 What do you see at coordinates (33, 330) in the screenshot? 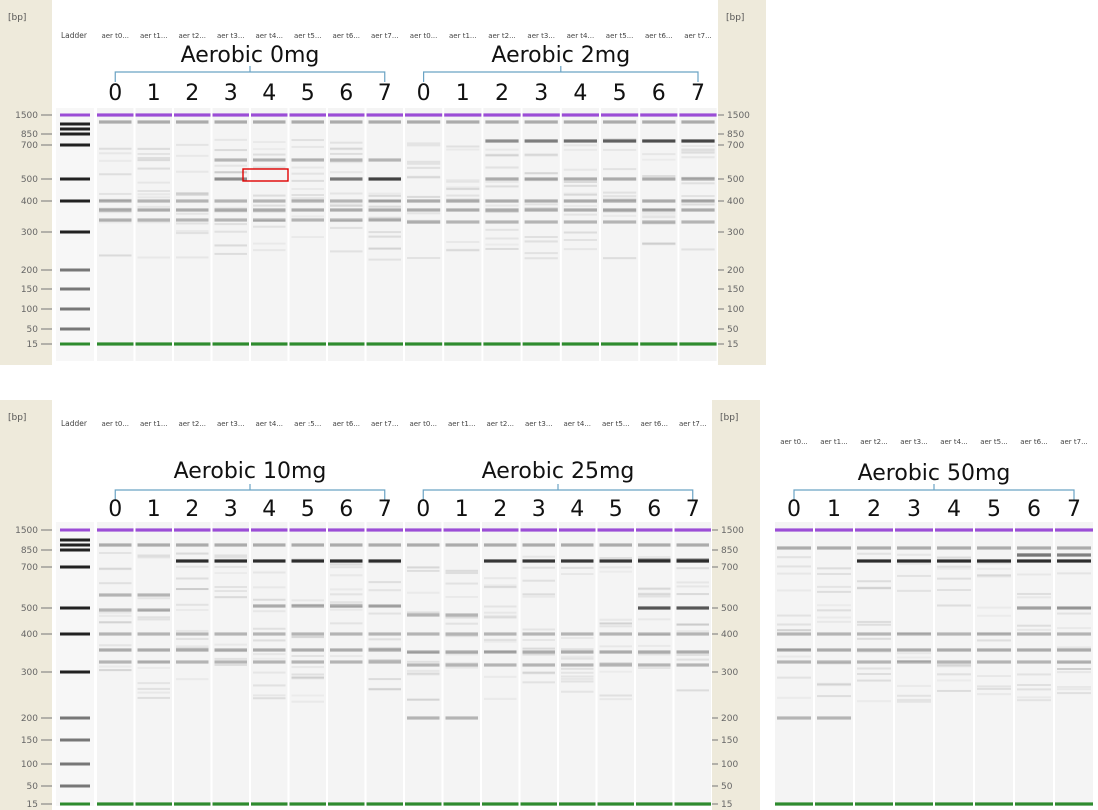
I see `ladder-size-label-left: 50` at bounding box center [33, 330].